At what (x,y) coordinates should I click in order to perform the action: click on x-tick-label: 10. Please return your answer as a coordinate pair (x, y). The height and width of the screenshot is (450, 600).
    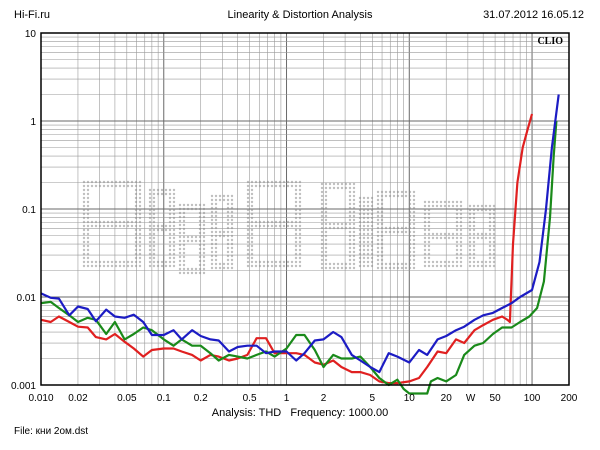
    Looking at the image, I should click on (410, 398).